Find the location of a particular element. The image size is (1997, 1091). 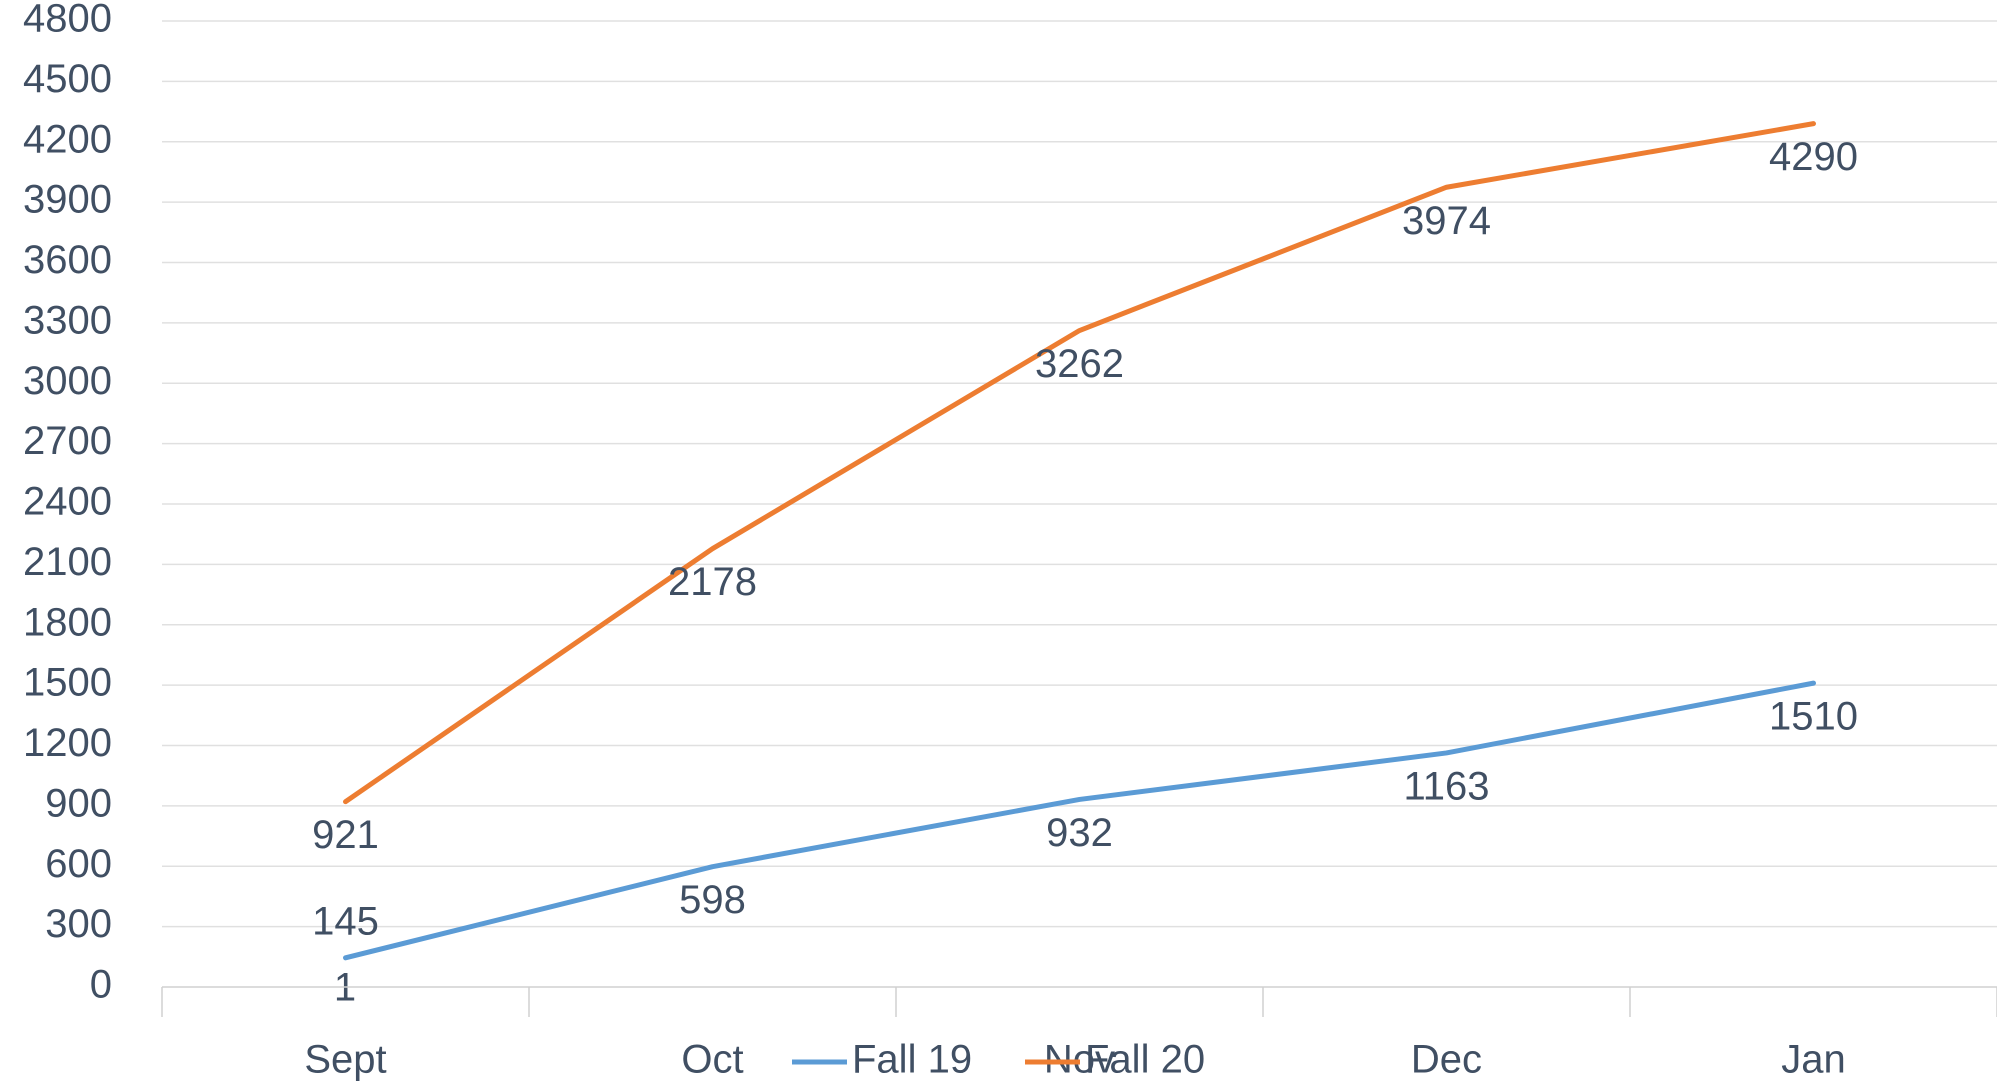

y-tick-label: 600 is located at coordinates (78, 864).